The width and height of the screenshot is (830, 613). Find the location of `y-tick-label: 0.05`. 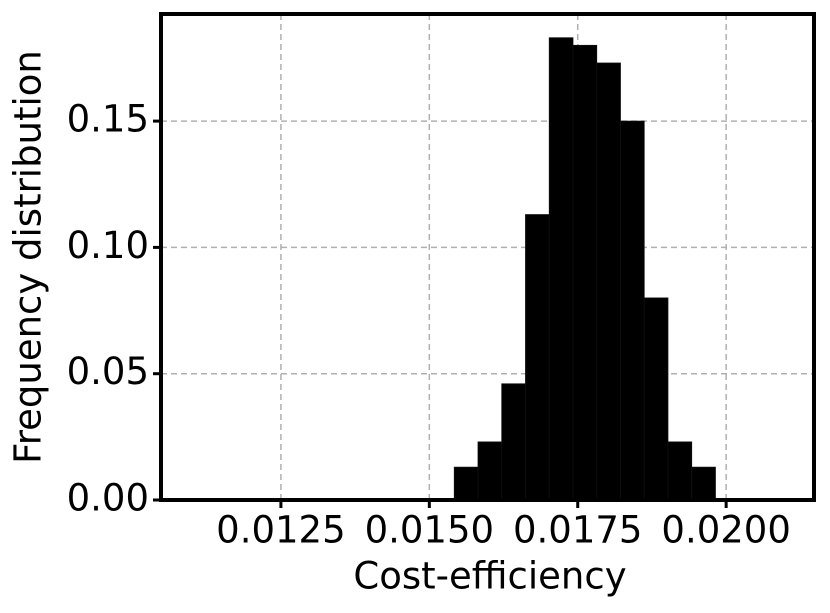

y-tick-label: 0.05 is located at coordinates (108, 371).